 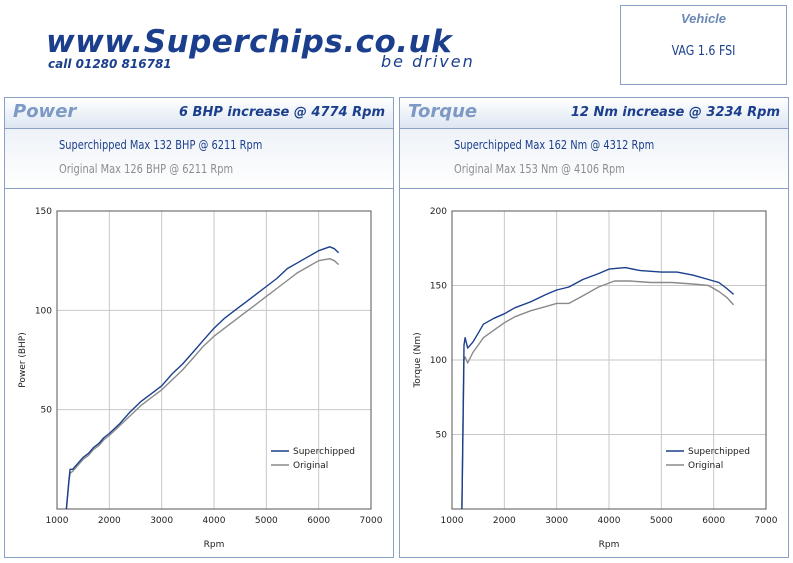 What do you see at coordinates (23, 359) in the screenshot?
I see `y-axis-label: Power (BHP)` at bounding box center [23, 359].